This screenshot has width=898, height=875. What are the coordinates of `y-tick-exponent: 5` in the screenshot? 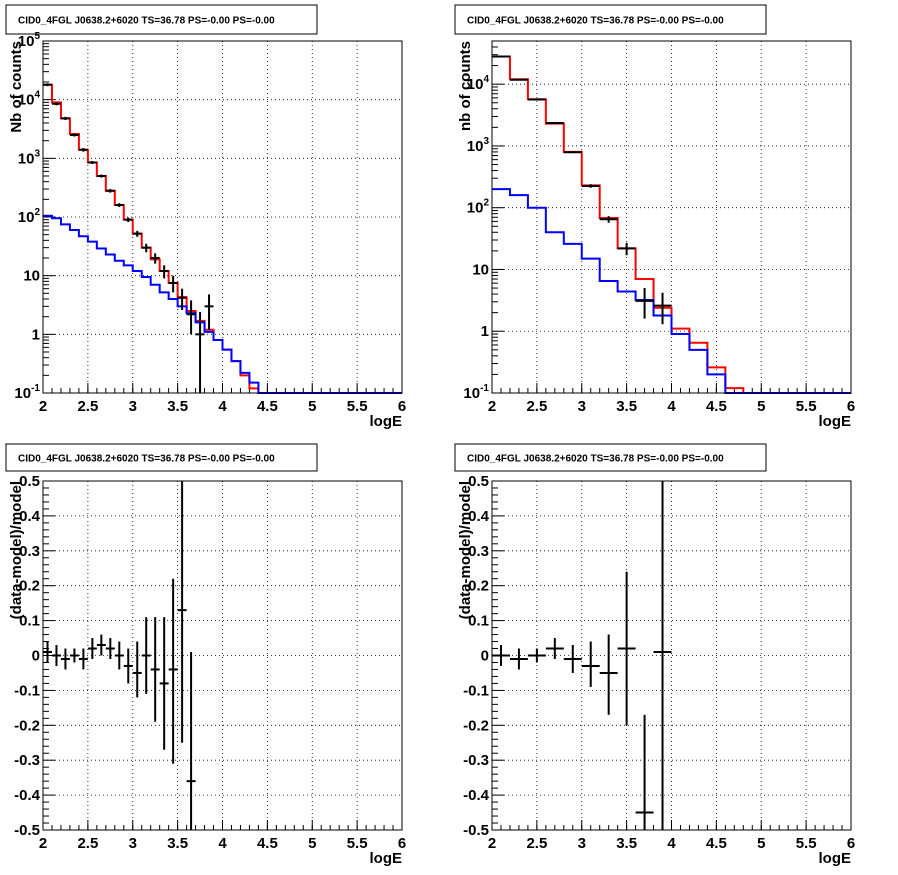 It's located at (37, 36).